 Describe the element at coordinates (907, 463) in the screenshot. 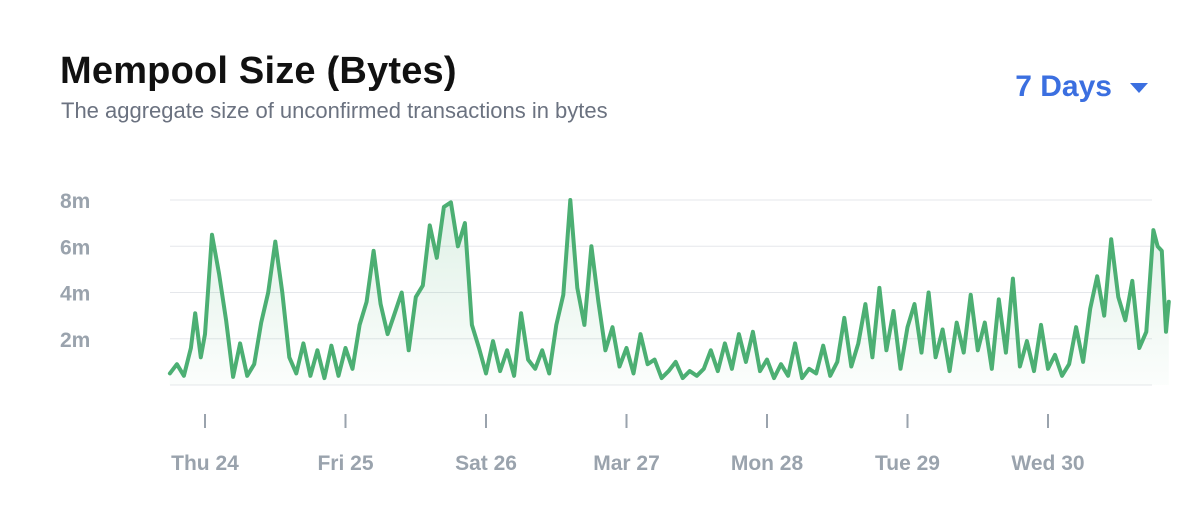

I see `x-tick-label: Tue 29` at that location.